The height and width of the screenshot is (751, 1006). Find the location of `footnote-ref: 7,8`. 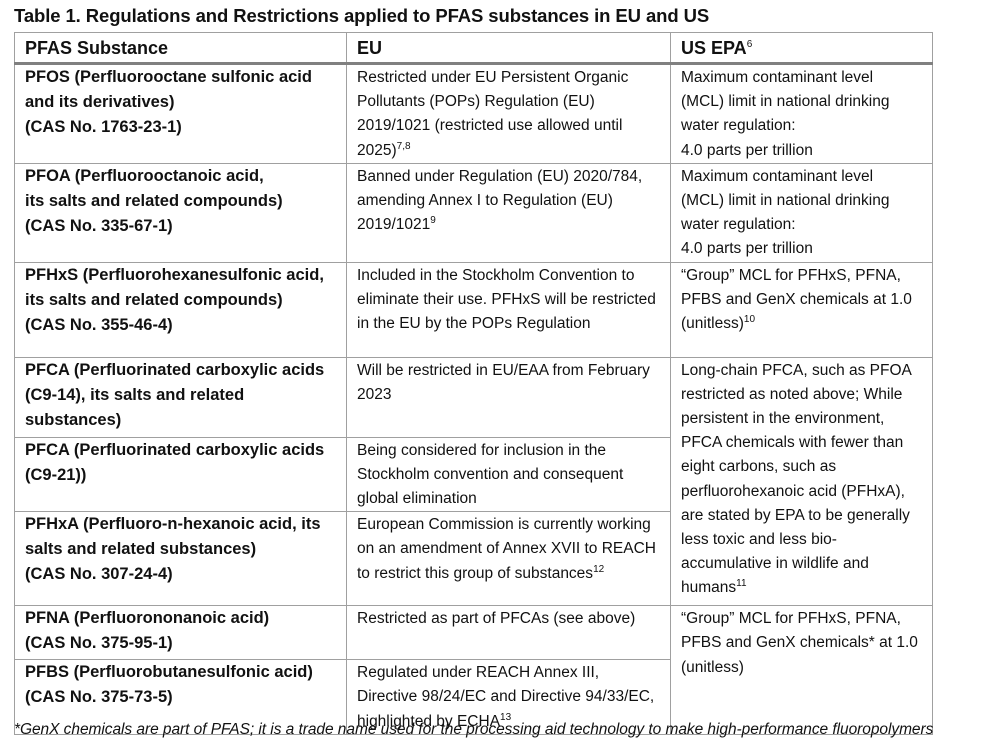

footnote-ref: 7,8 is located at coordinates (403, 146).